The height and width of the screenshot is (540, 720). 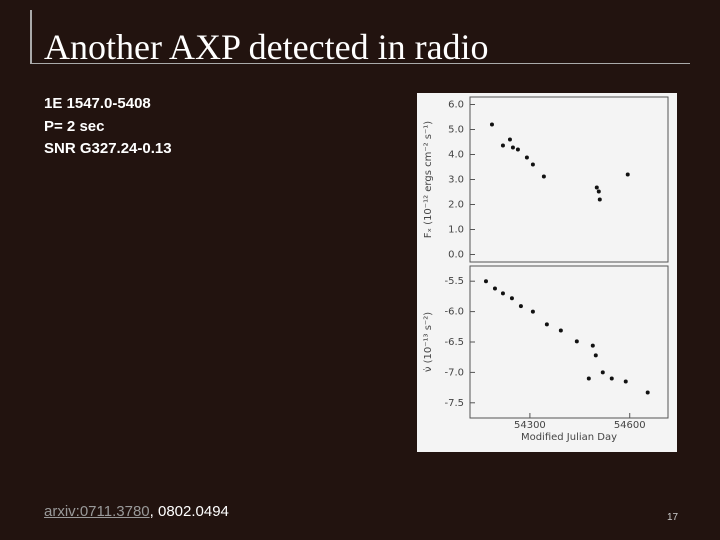 I want to click on x-axis-label: Modified Julian Day, so click(x=569, y=437).